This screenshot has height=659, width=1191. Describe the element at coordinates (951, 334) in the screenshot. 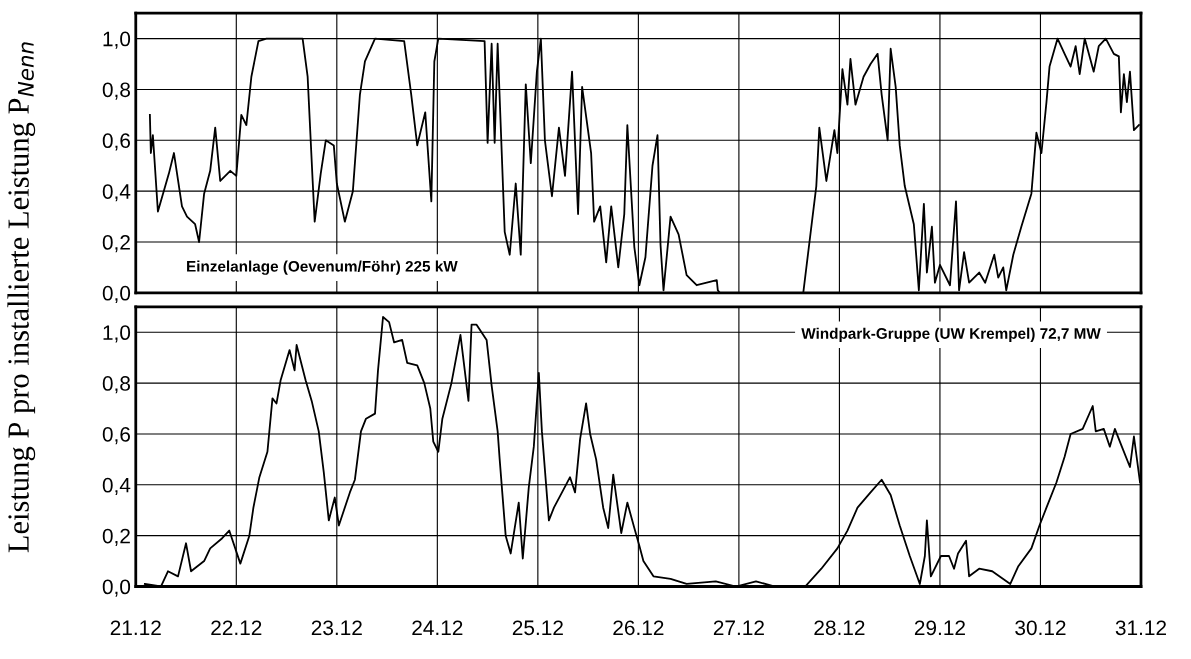

I see `annotation: Windpark-Gruppe (UW Krempel) 72,7 MW` at that location.